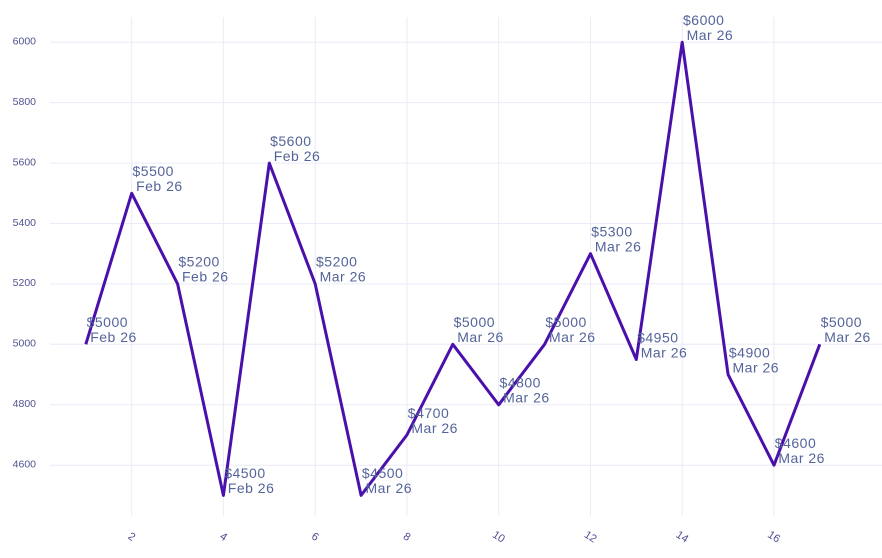  I want to click on svg-text: 14, so click(682, 537).